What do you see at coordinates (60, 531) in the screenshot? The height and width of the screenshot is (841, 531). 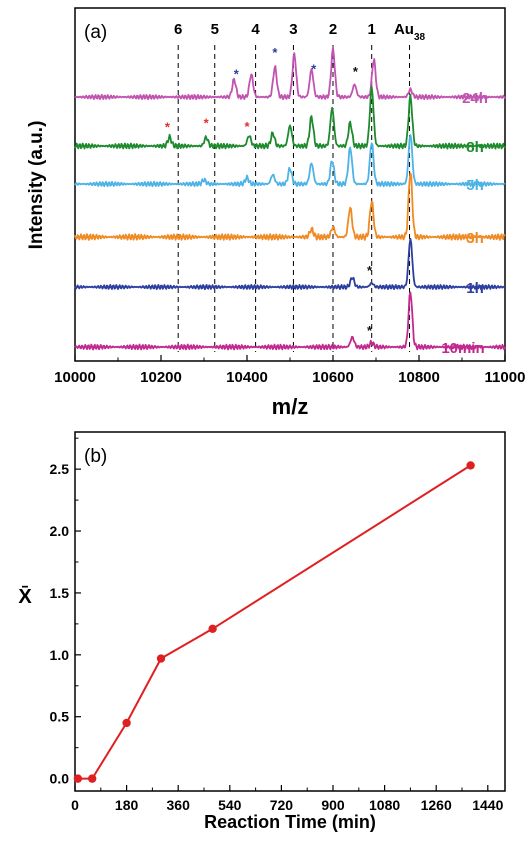 I see `kinetics-y-tick-label: 2.0` at bounding box center [60, 531].